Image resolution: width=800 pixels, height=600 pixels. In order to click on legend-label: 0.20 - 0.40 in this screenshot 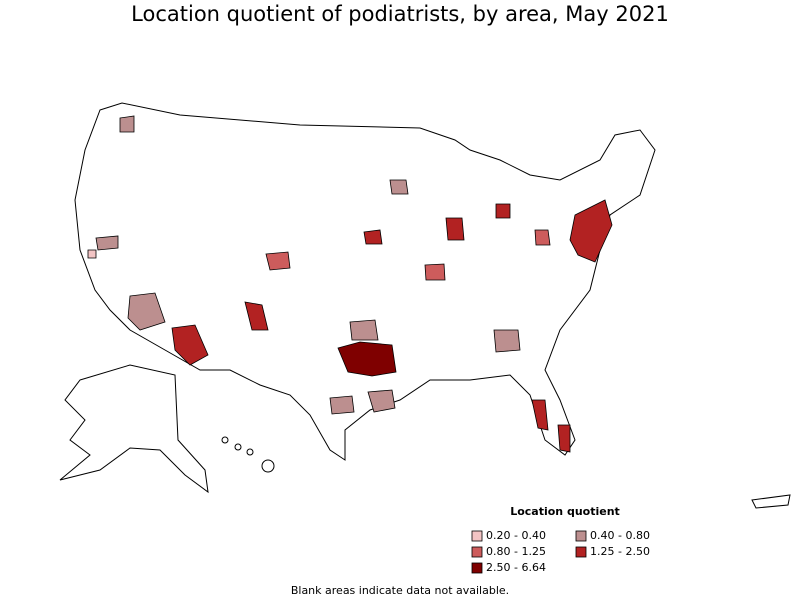, I will do `click(516, 535)`.